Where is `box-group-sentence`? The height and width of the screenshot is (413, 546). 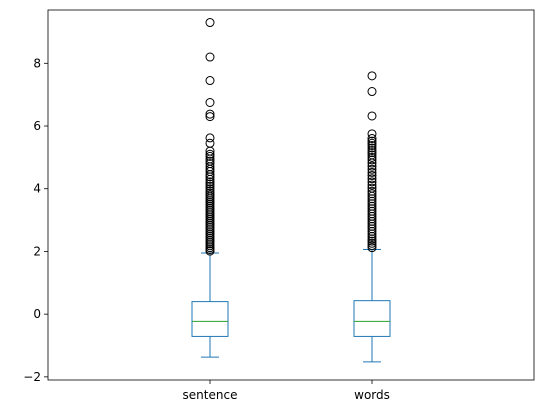 box-group-sentence is located at coordinates (210, 188).